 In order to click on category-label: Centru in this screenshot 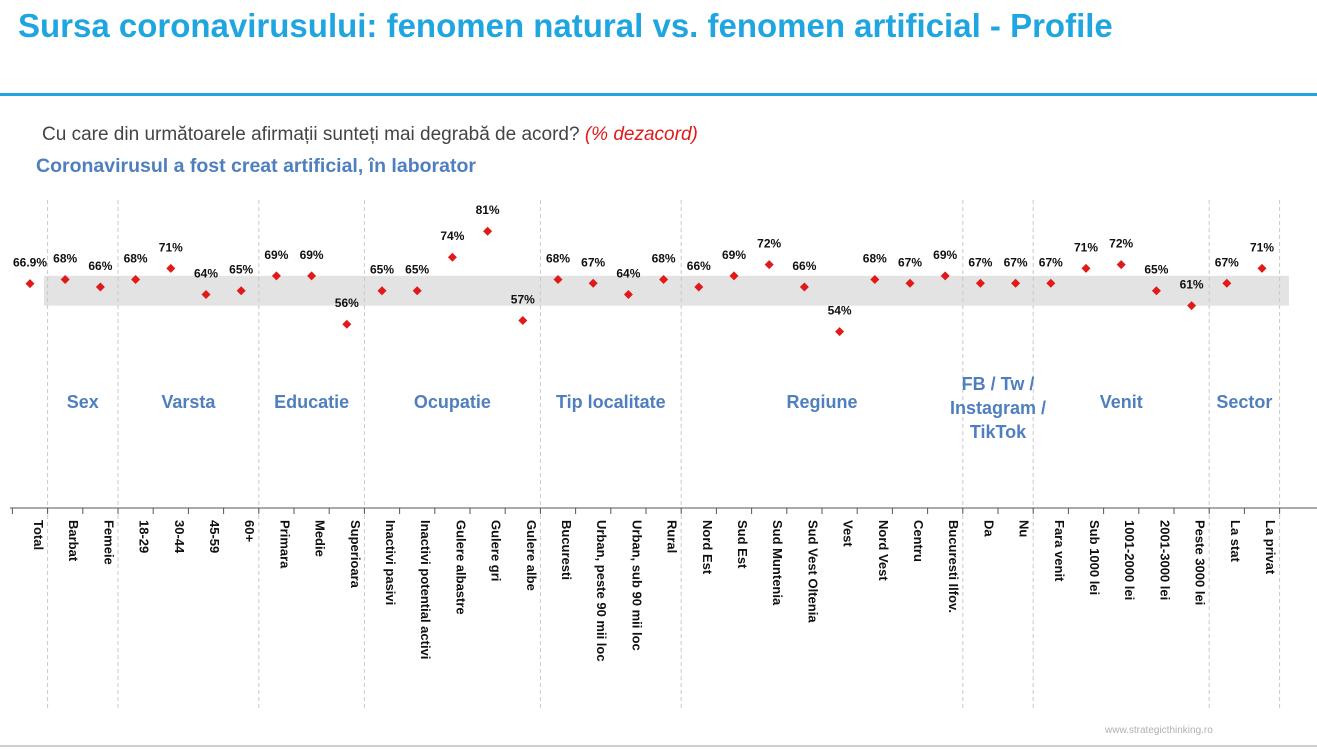, I will do `click(918, 541)`.